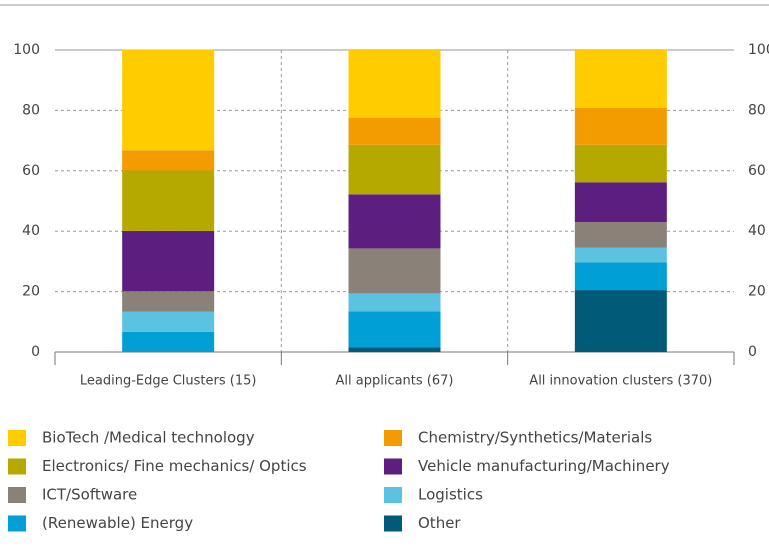 The width and height of the screenshot is (769, 555). I want to click on y-tick-label: 20, so click(31, 292).